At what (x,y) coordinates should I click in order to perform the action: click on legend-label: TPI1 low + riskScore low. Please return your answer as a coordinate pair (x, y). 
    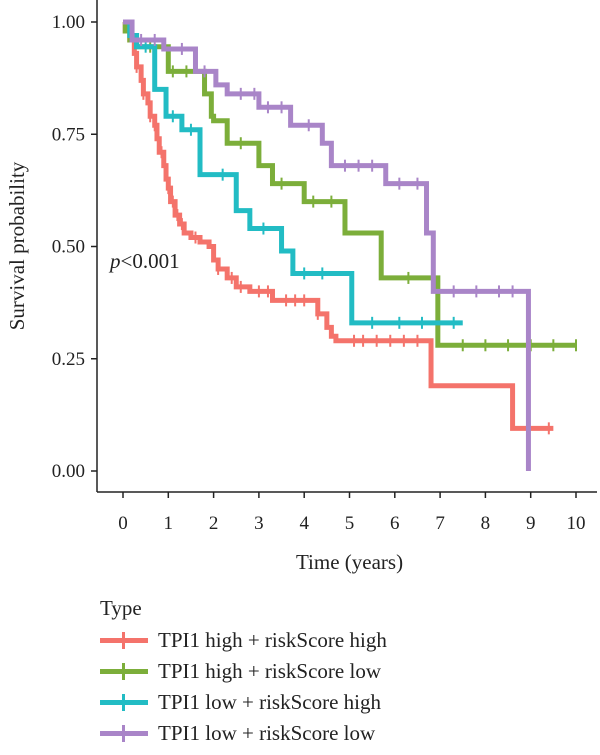
    Looking at the image, I should click on (267, 733).